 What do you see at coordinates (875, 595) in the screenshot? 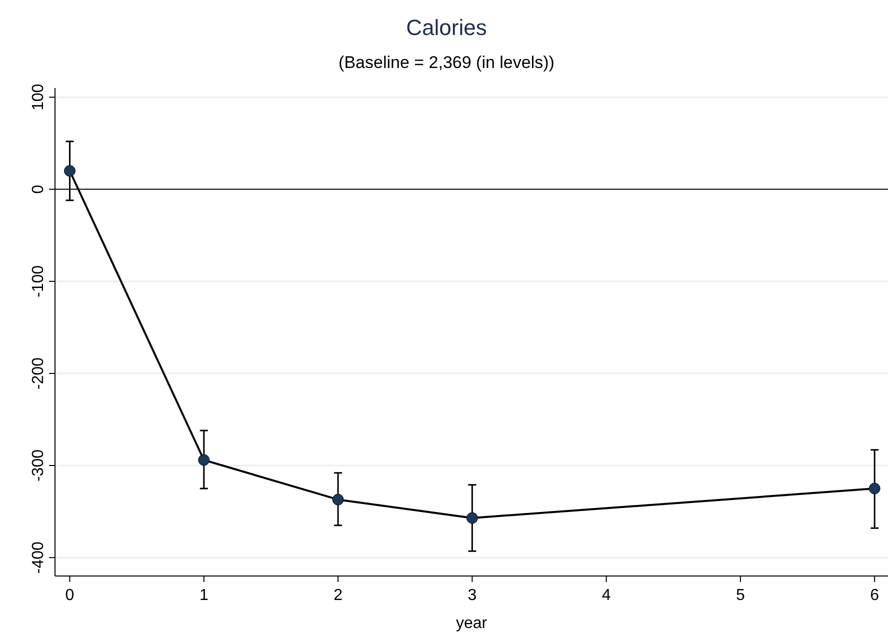
I see `x-tick-label: 6` at bounding box center [875, 595].